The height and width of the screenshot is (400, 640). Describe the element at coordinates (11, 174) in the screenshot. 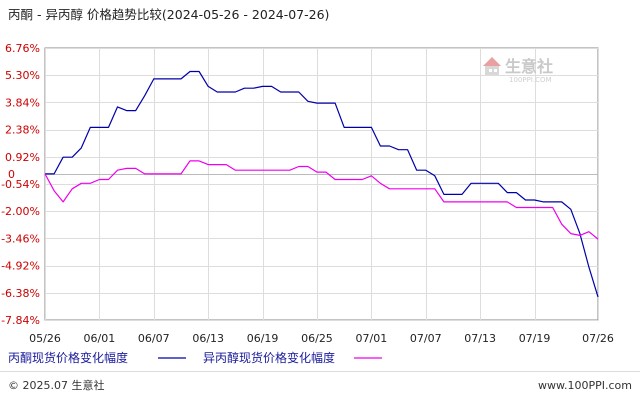

I see `y-tick-label-zero: 0` at that location.